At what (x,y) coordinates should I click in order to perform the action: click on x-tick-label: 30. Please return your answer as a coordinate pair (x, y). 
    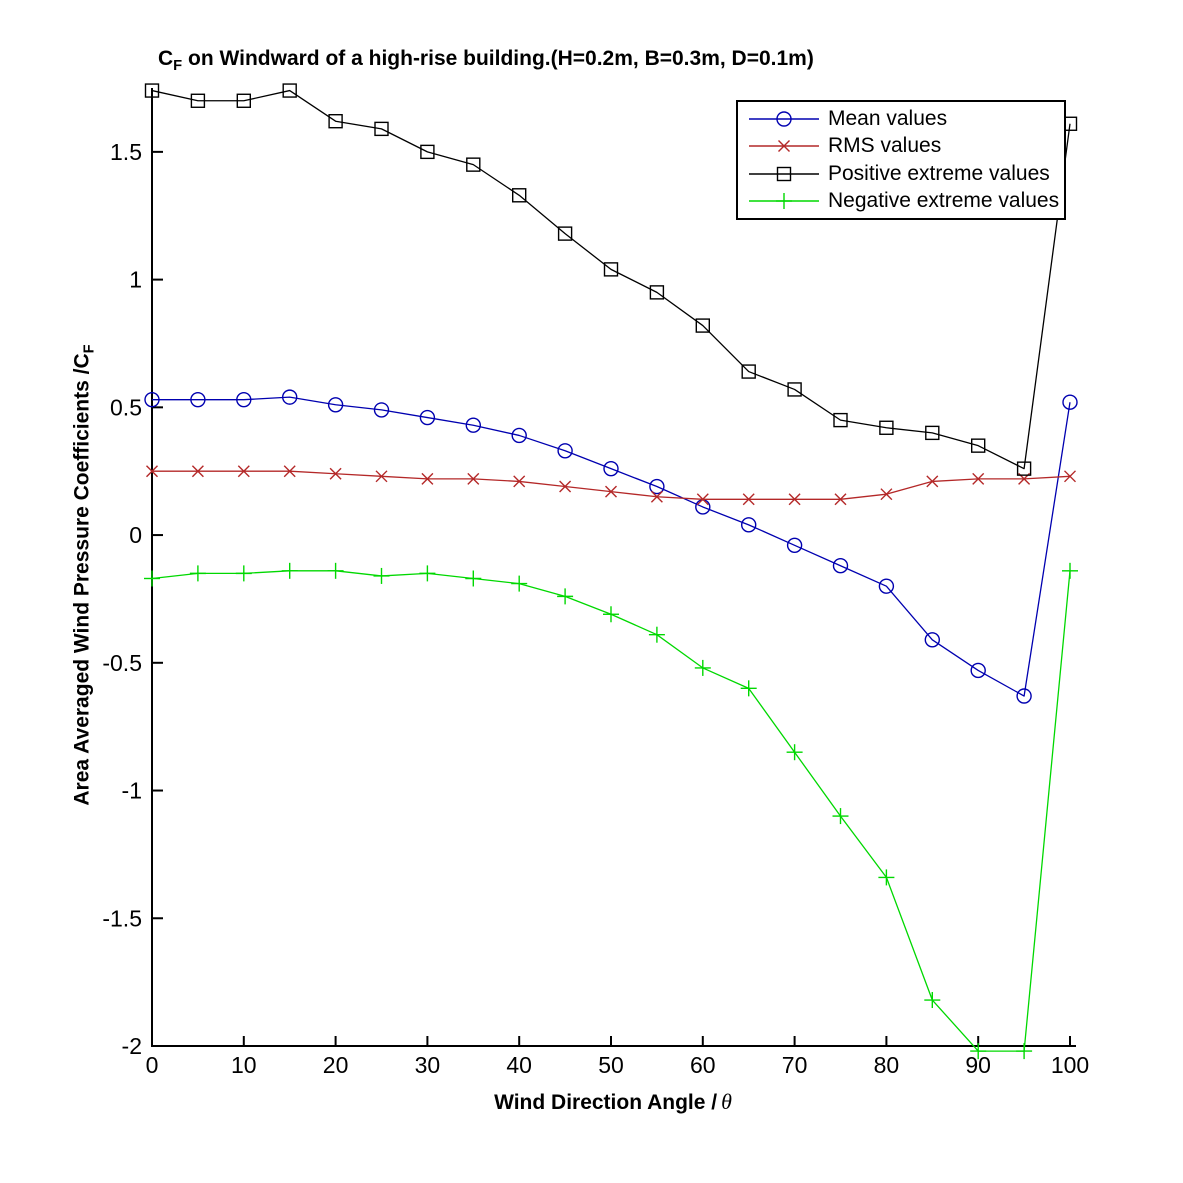
    Looking at the image, I should click on (428, 1065).